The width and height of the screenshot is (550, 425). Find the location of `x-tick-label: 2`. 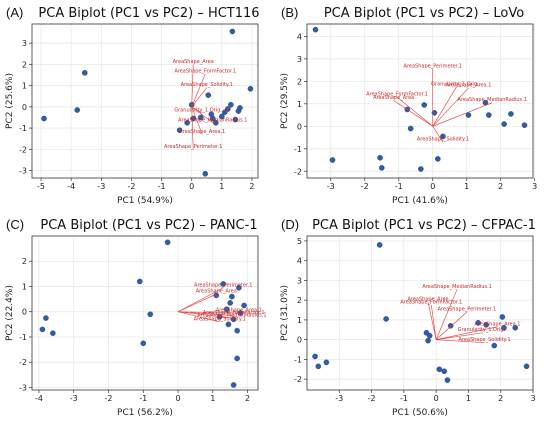

x-tick-label: 2 is located at coordinates (500, 186).